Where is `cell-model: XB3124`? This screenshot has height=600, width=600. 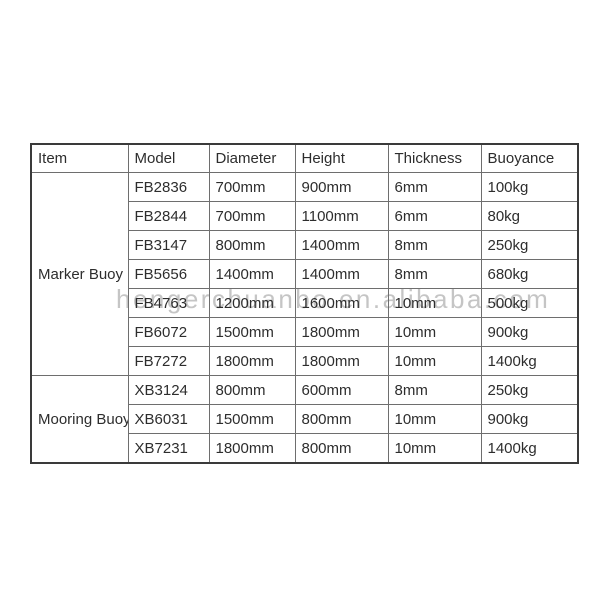
cell-model: XB3124 is located at coordinates (168, 390).